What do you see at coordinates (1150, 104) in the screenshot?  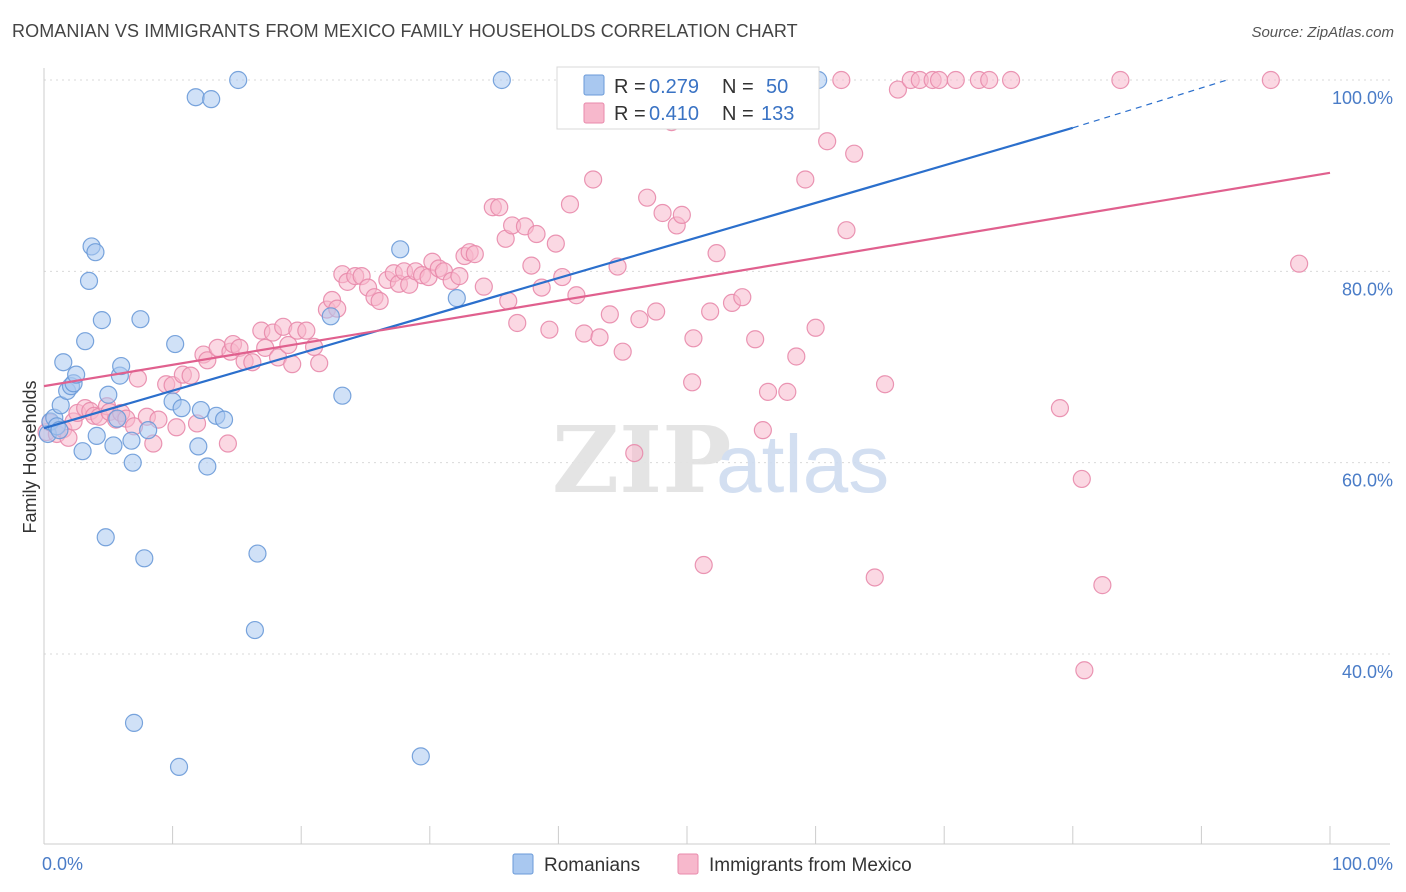 I see `romanians-trend-extension` at bounding box center [1150, 104].